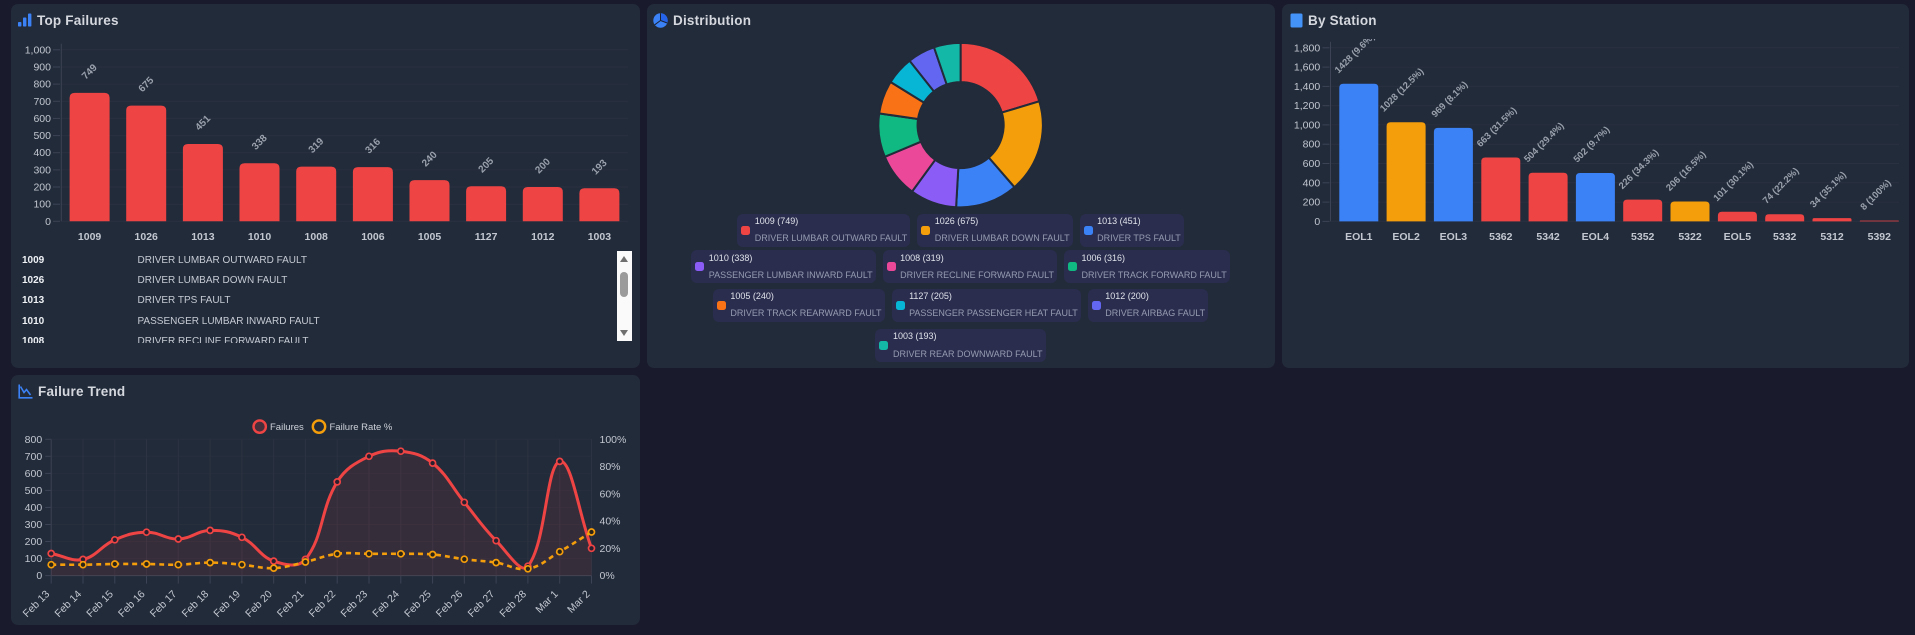 The image size is (1915, 635). I want to click on svg-text: 1005, so click(430, 237).